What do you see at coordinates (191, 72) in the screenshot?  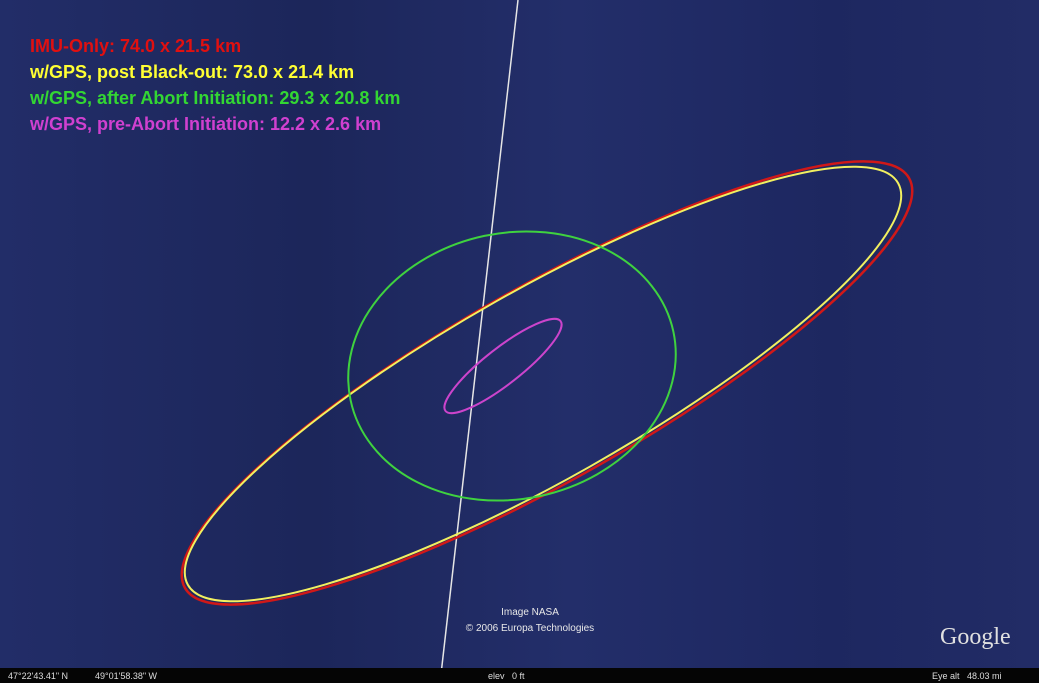 I see `legend-entry: w/GPS, post Black-out: 73.0 x 21.4 km` at bounding box center [191, 72].